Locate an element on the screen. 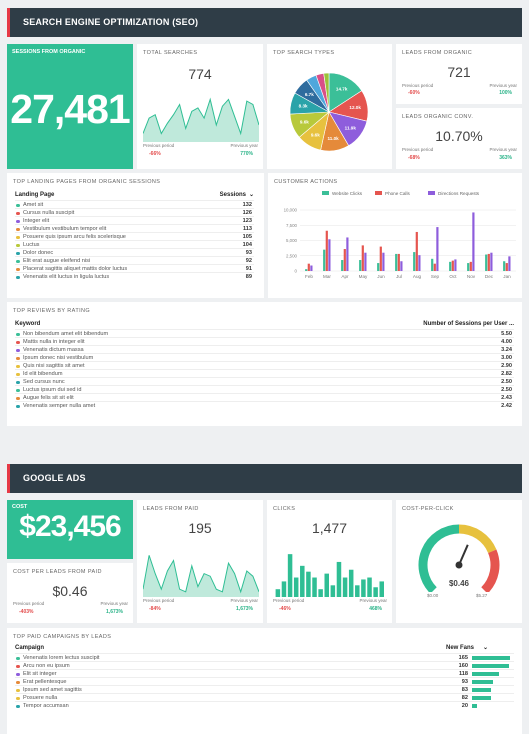 The image size is (529, 734). campaigns-col-campaign: Campaign is located at coordinates (30, 648).